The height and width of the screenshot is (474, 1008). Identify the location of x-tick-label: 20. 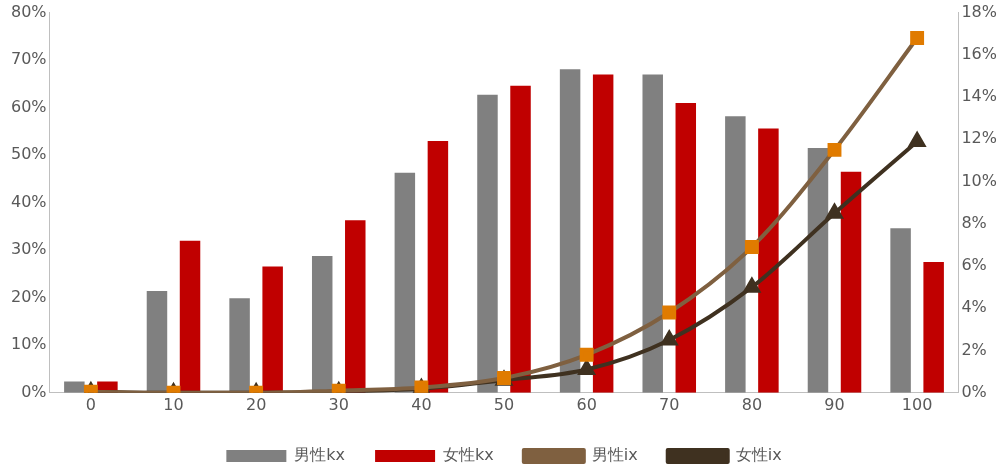
(256, 404).